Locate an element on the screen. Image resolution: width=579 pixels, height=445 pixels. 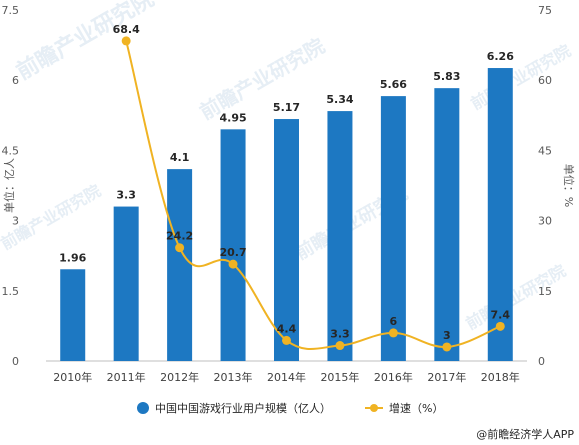
watermark-text-4: 前瞻产业研究院 is located at coordinates (516, 297).